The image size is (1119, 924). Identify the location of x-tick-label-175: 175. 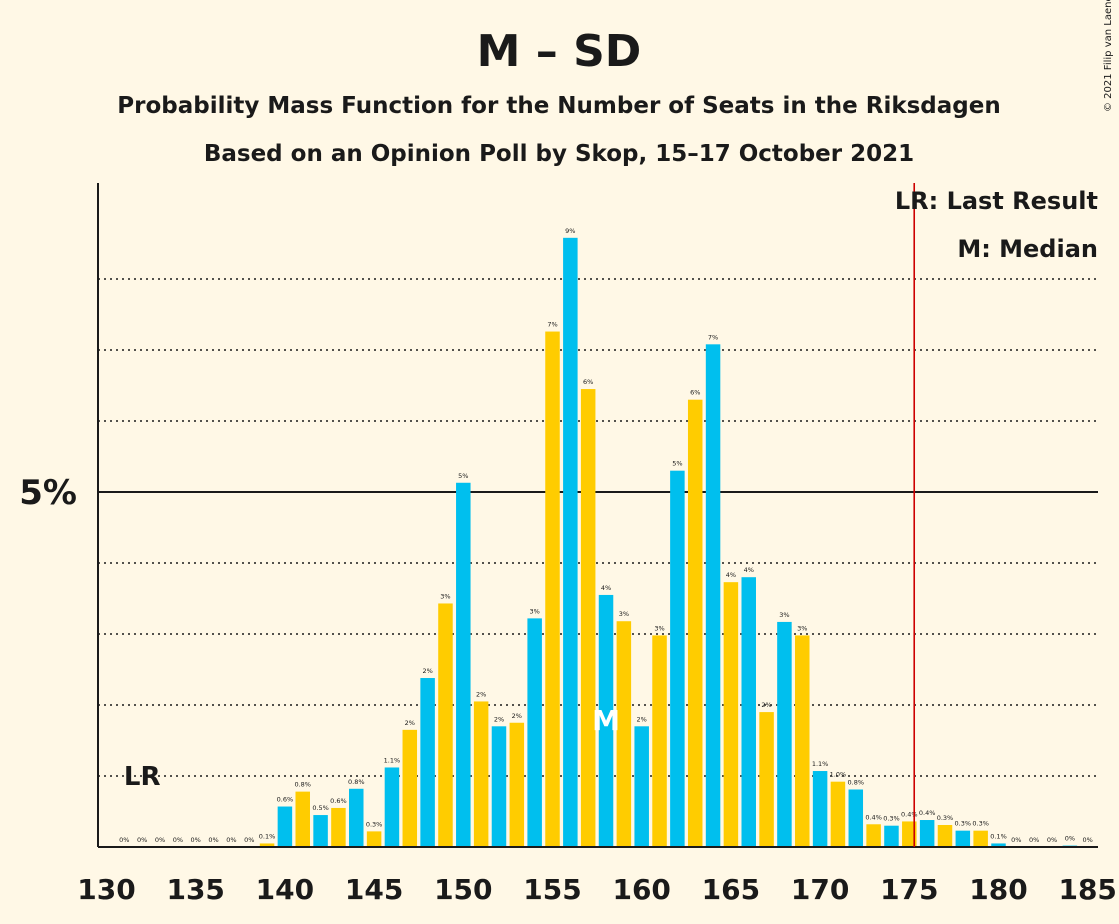
(909, 889).